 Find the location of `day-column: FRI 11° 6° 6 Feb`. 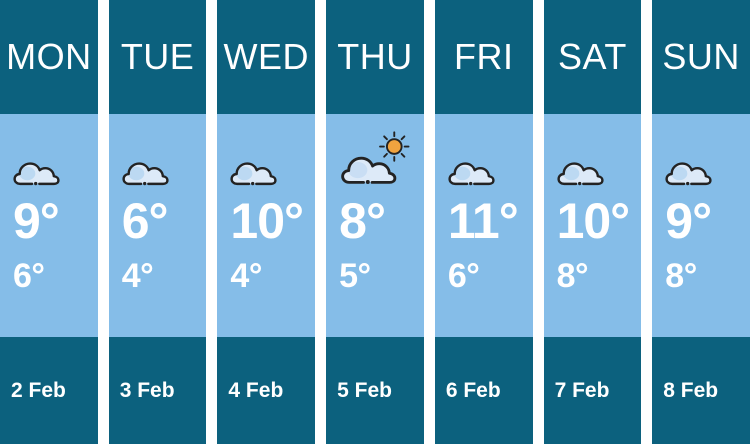

day-column: FRI 11° 6° 6 Feb is located at coordinates (483, 222).